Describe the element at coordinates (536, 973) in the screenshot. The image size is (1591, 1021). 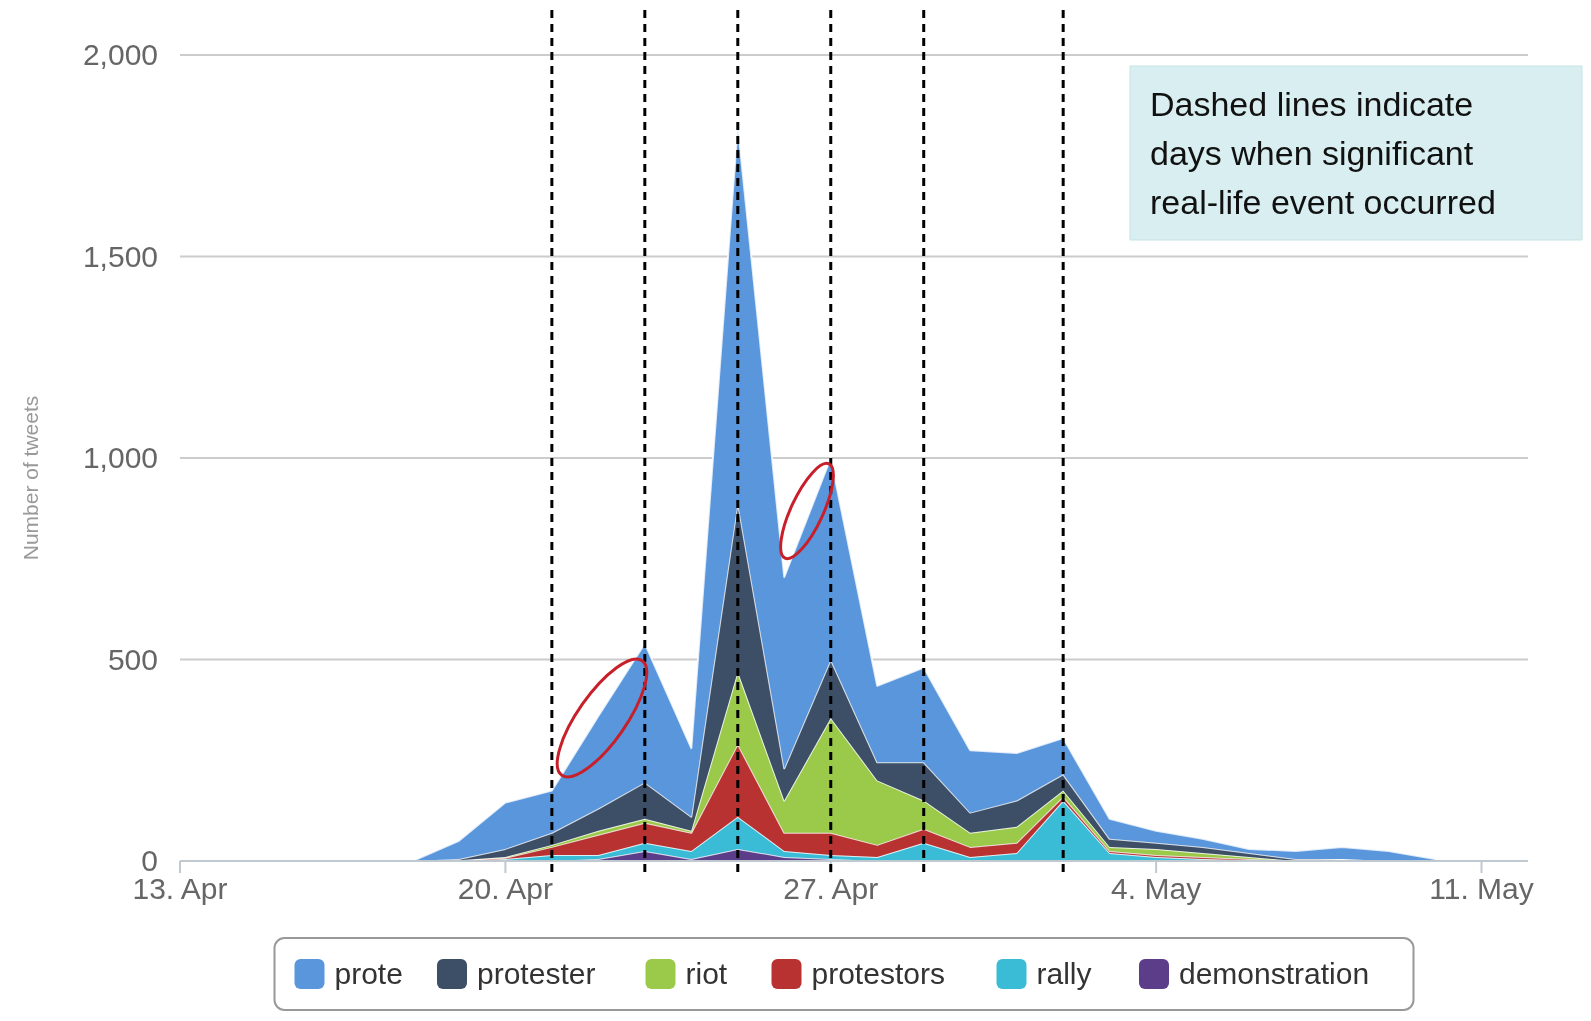
I see `legend-label: protester` at that location.